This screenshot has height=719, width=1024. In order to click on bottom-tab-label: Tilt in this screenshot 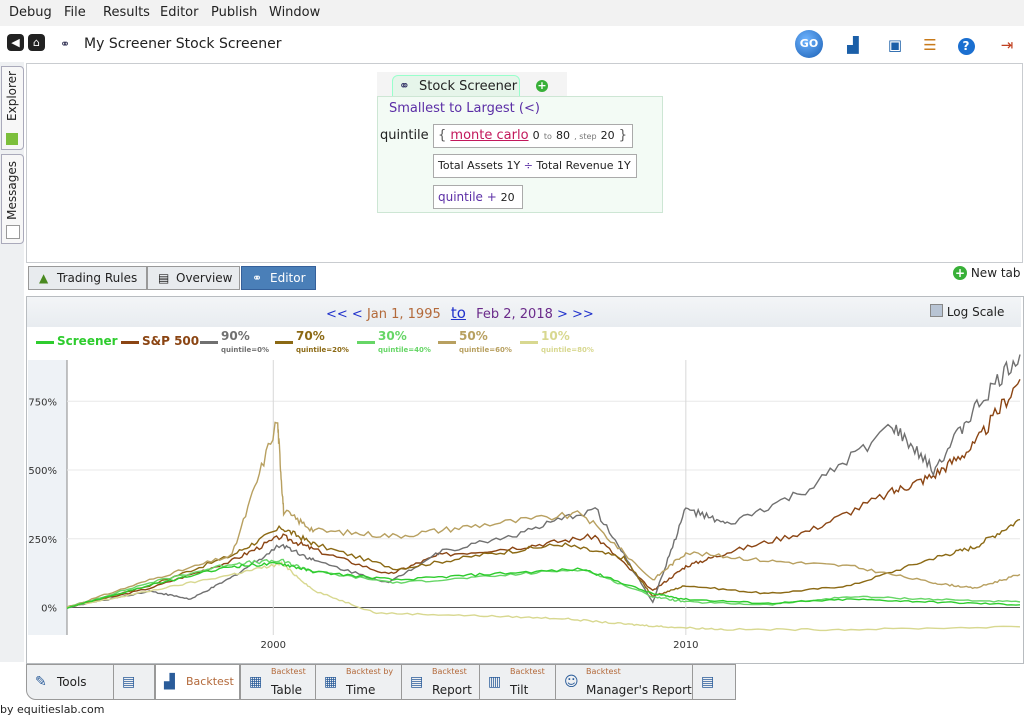, I will do `click(519, 690)`.